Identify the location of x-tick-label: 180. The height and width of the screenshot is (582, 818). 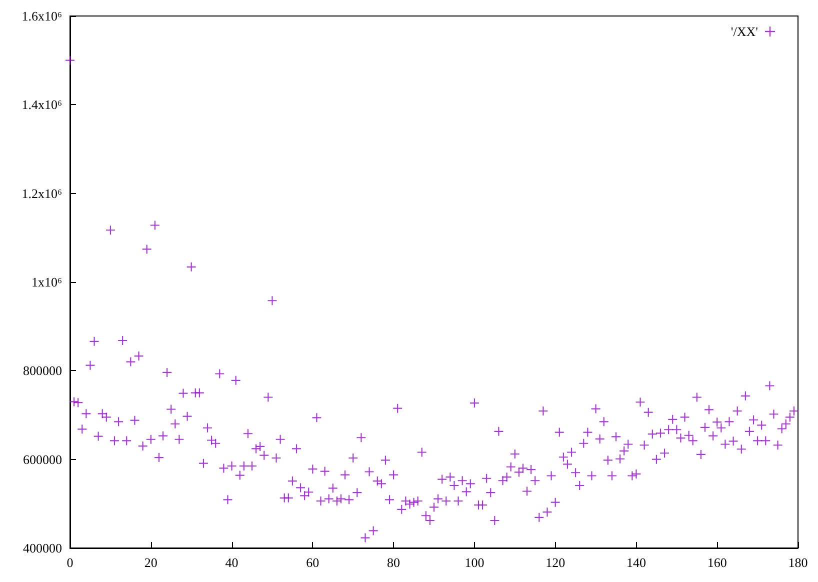
(798, 562).